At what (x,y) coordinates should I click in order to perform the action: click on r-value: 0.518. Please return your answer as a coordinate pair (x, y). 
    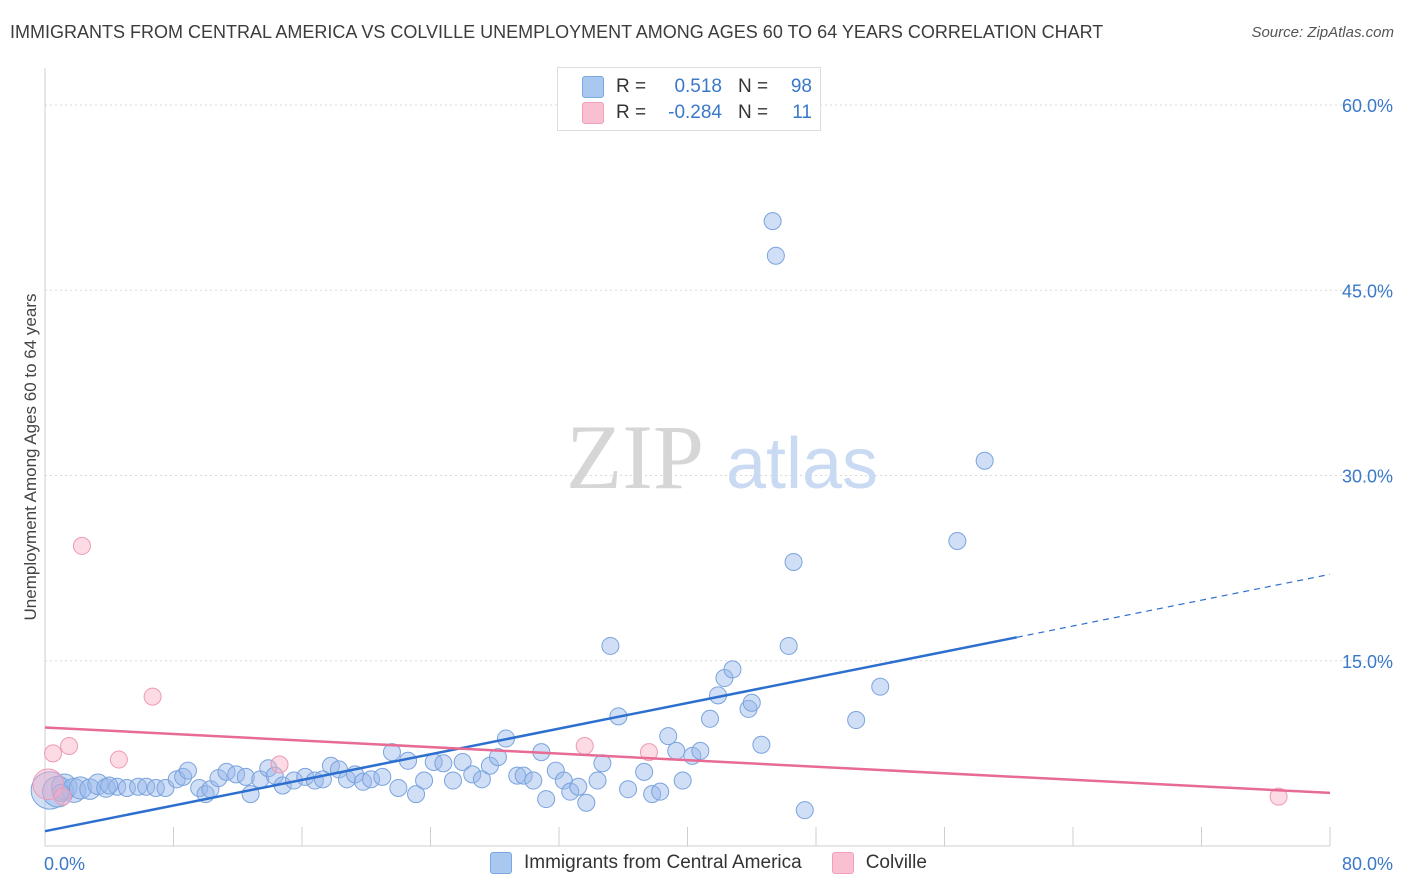
    Looking at the image, I should click on (698, 86).